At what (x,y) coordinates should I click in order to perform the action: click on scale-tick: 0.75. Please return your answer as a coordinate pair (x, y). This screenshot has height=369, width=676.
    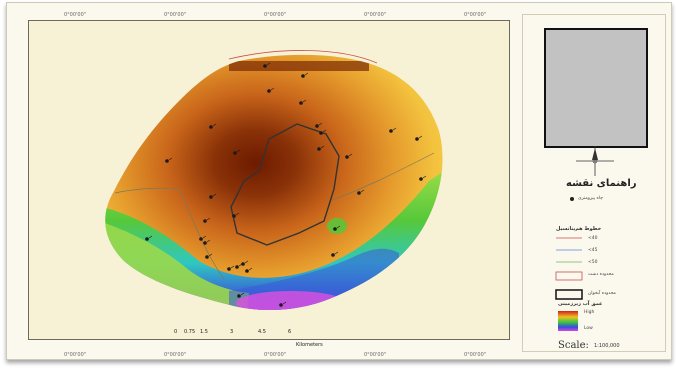
    Looking at the image, I should click on (190, 332).